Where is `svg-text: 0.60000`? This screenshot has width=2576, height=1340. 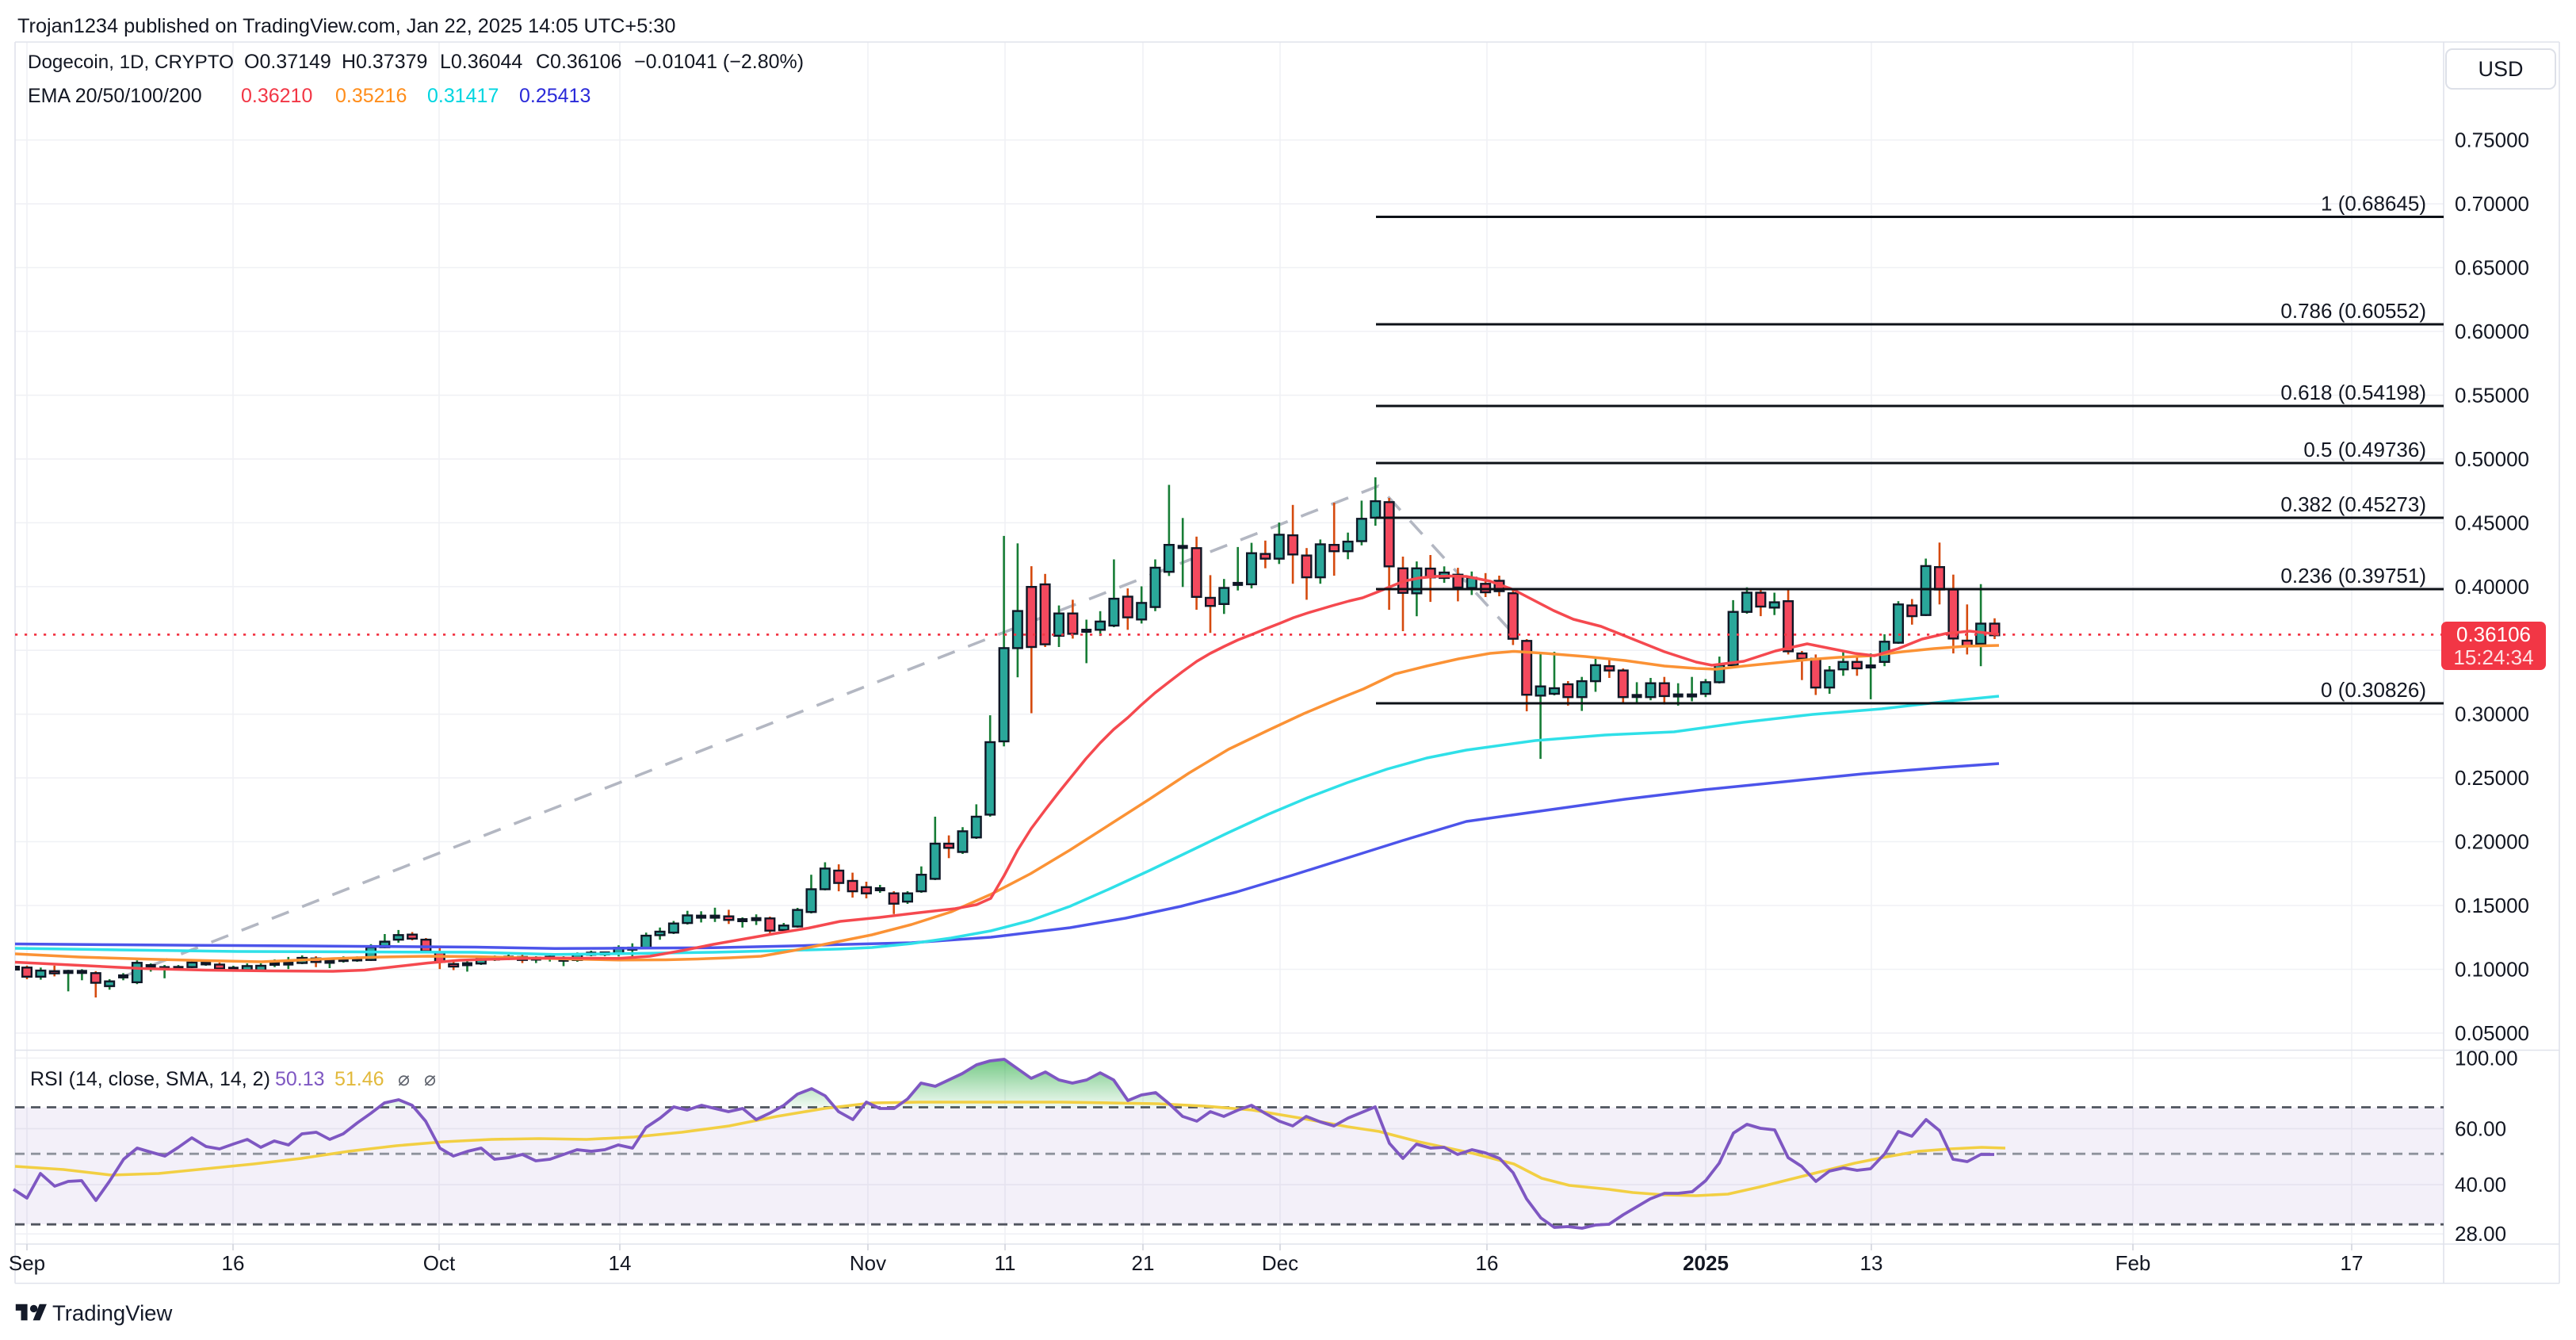
svg-text: 0.60000 is located at coordinates (2492, 331).